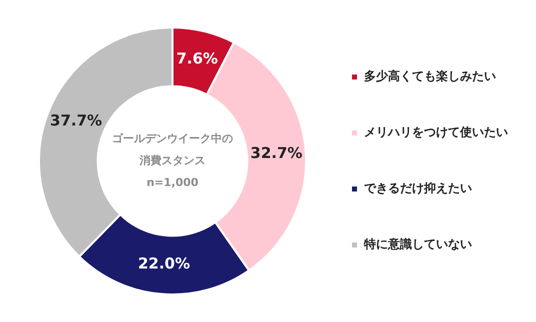 The image size is (536, 322). What do you see at coordinates (76, 121) in the screenshot?
I see `data-label: 37.7%` at bounding box center [76, 121].